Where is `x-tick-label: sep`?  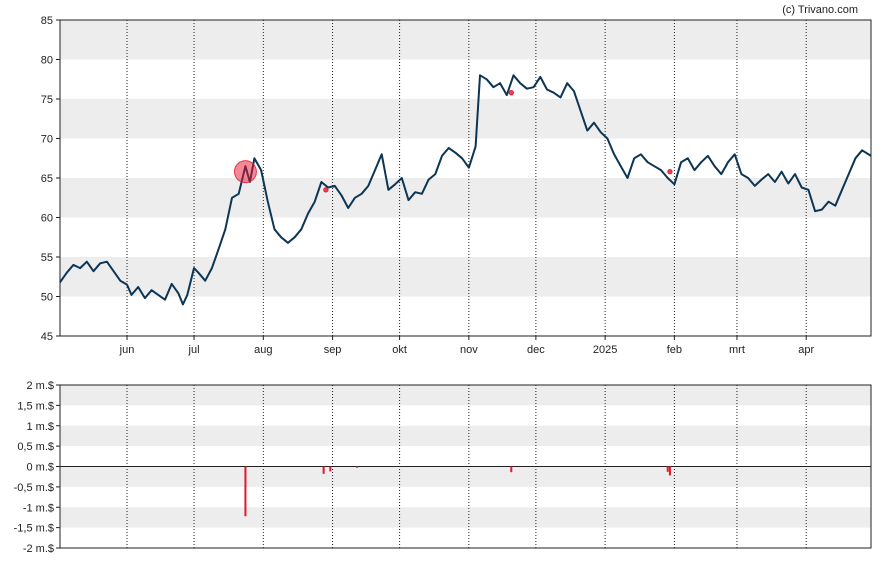 x-tick-label: sep is located at coordinates (333, 350).